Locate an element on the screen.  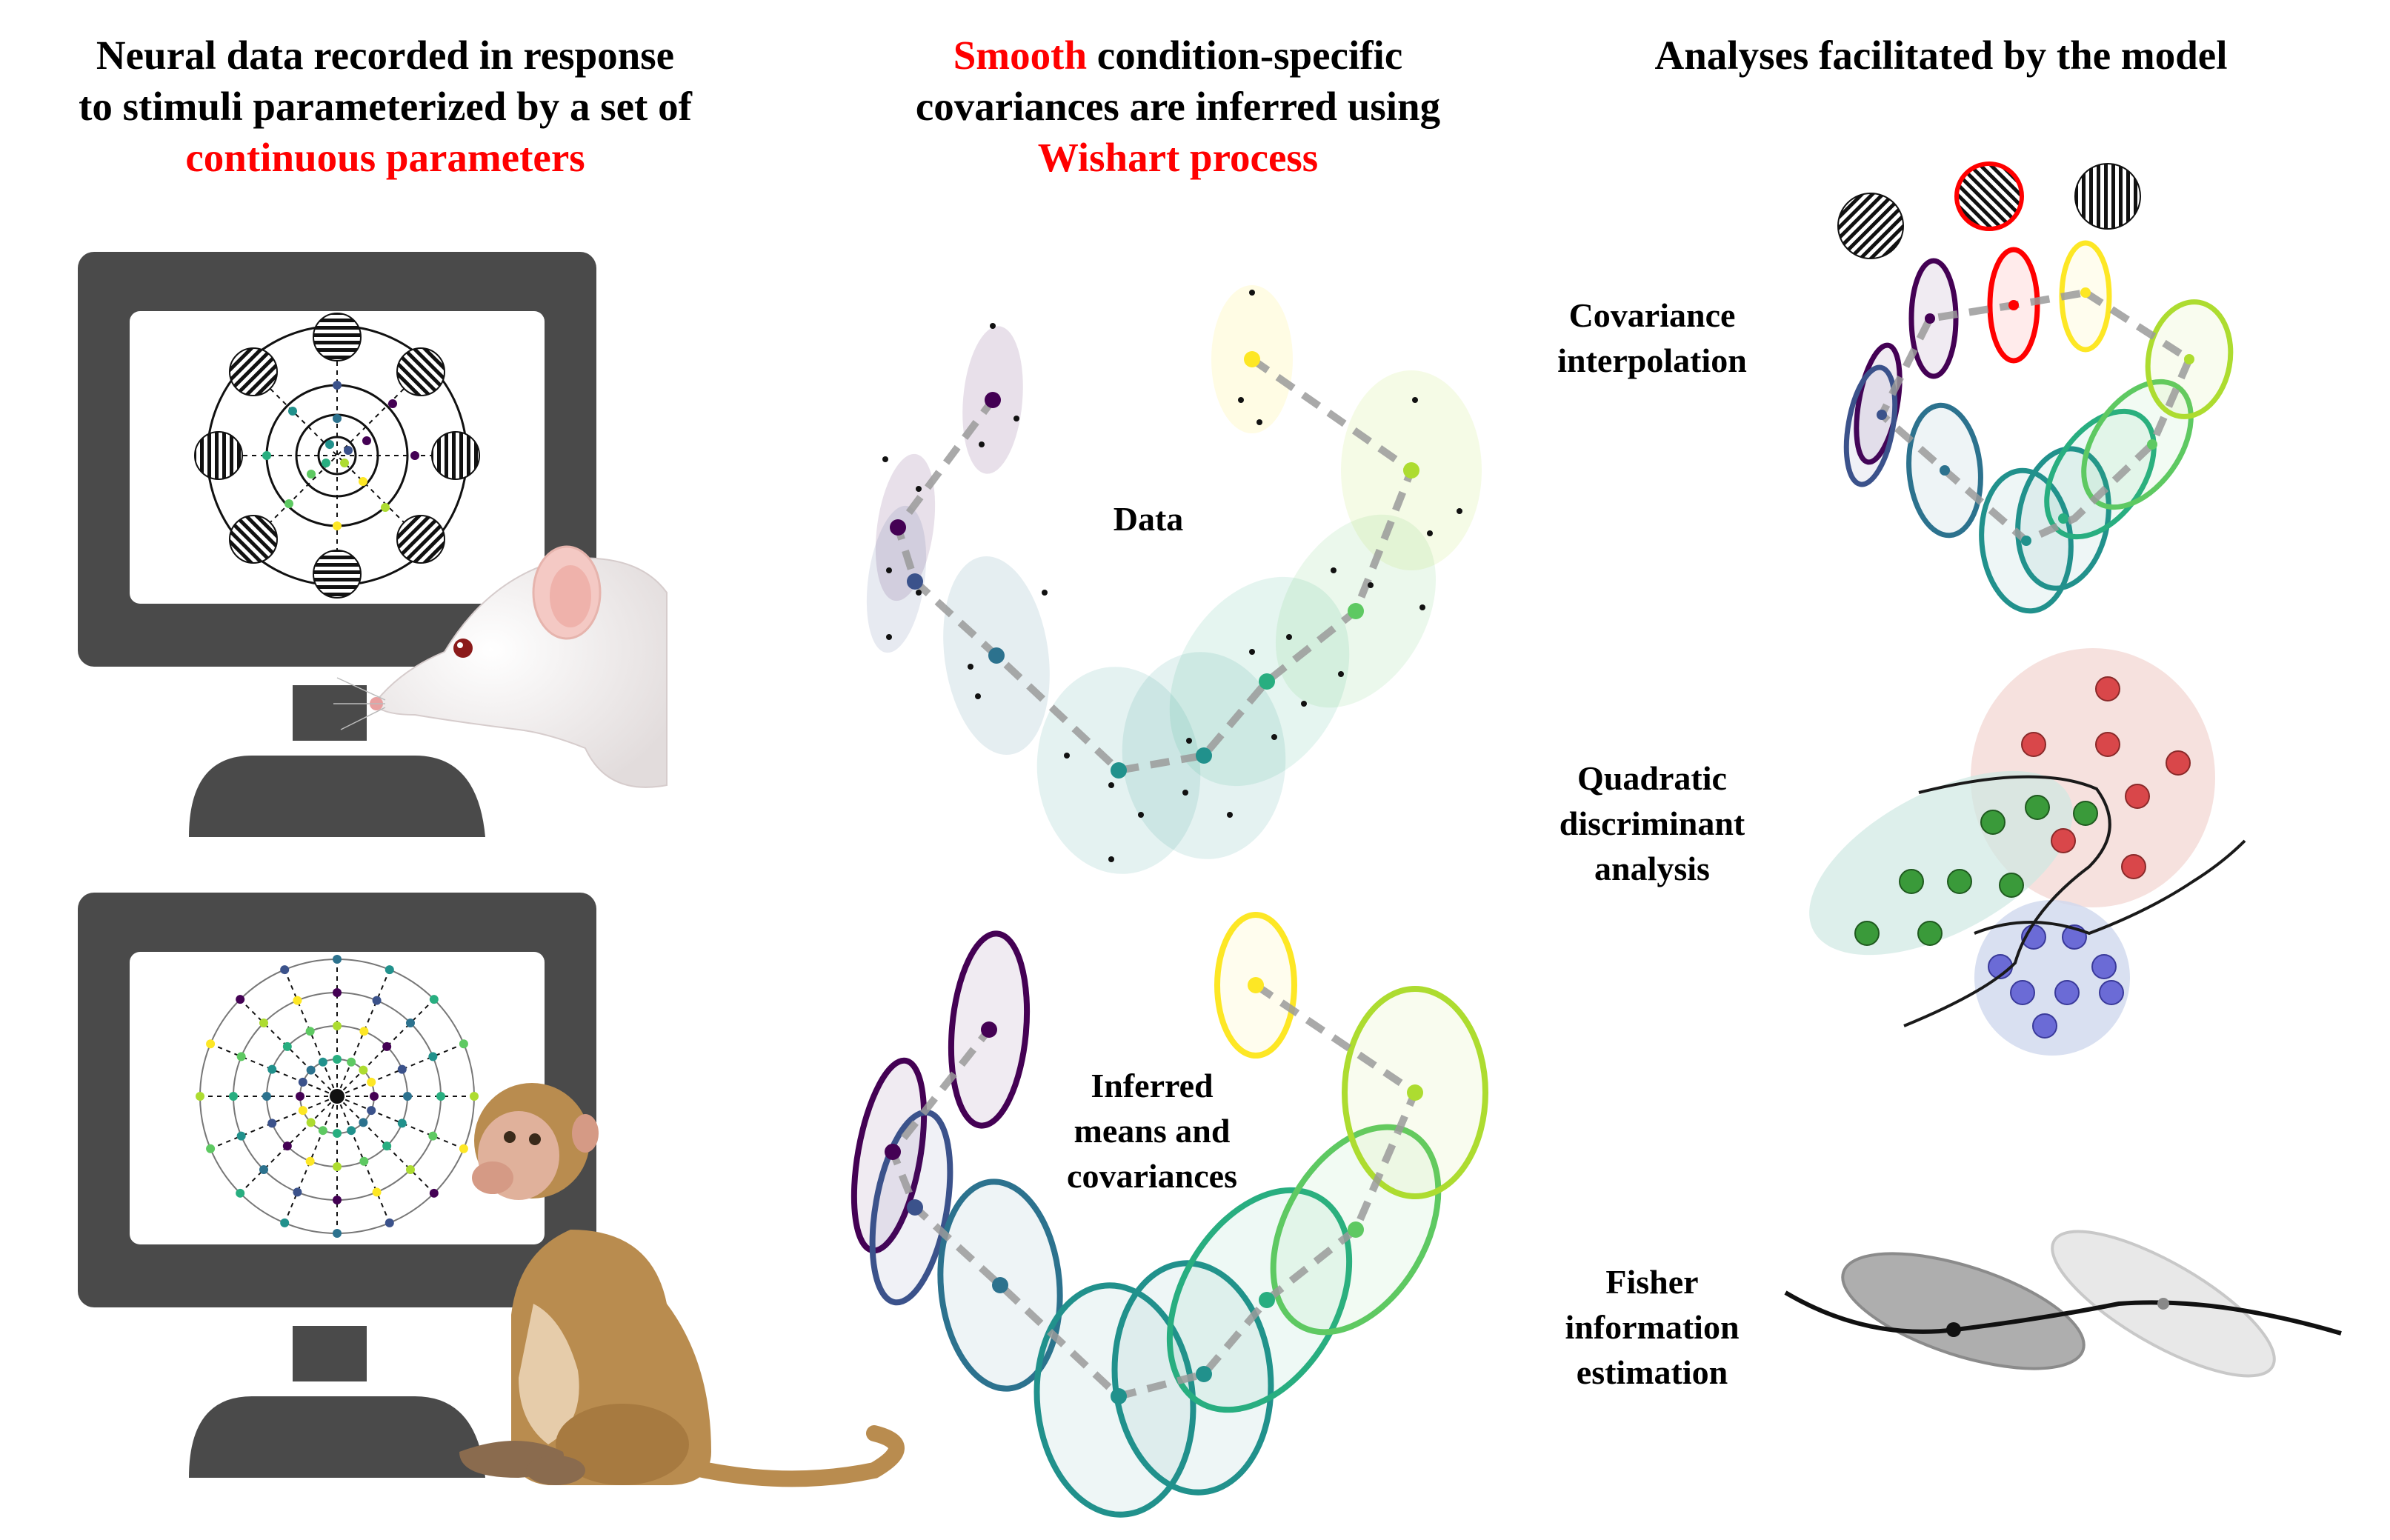
stimulus-points-top is located at coordinates (340, 455).